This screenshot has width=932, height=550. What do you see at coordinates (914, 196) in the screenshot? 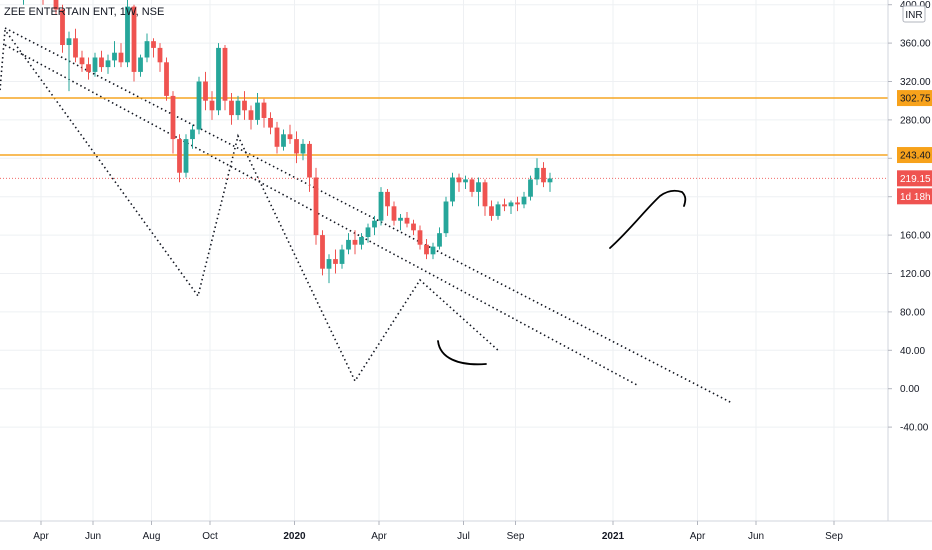
I see `countdown-badge` at bounding box center [914, 196].